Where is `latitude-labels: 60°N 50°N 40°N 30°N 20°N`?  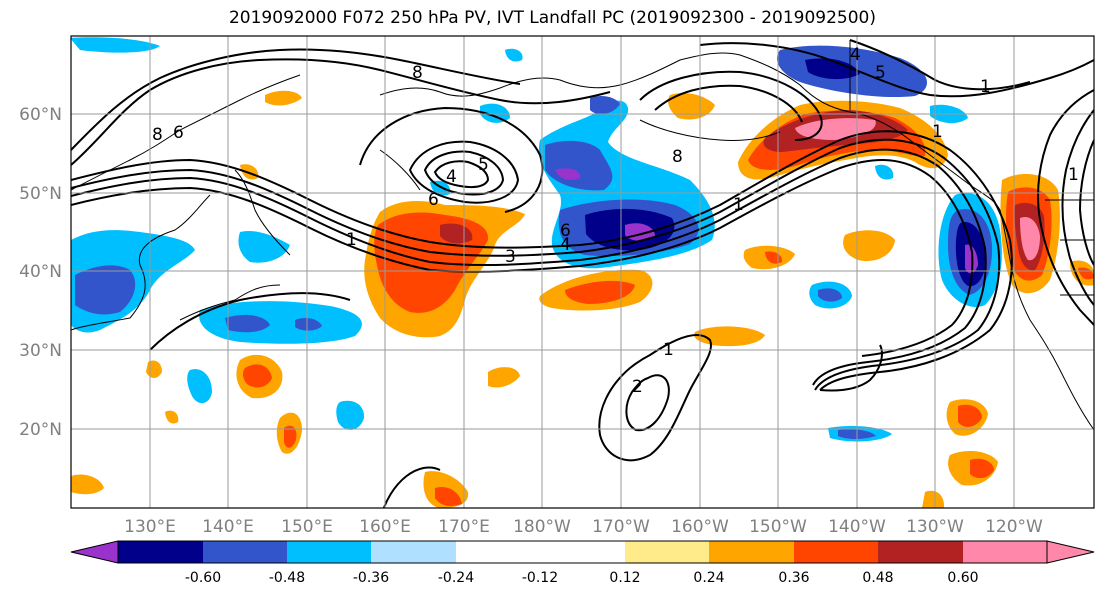 latitude-labels: 60°N 50°N 40°N 30°N 20°N is located at coordinates (40, 272).